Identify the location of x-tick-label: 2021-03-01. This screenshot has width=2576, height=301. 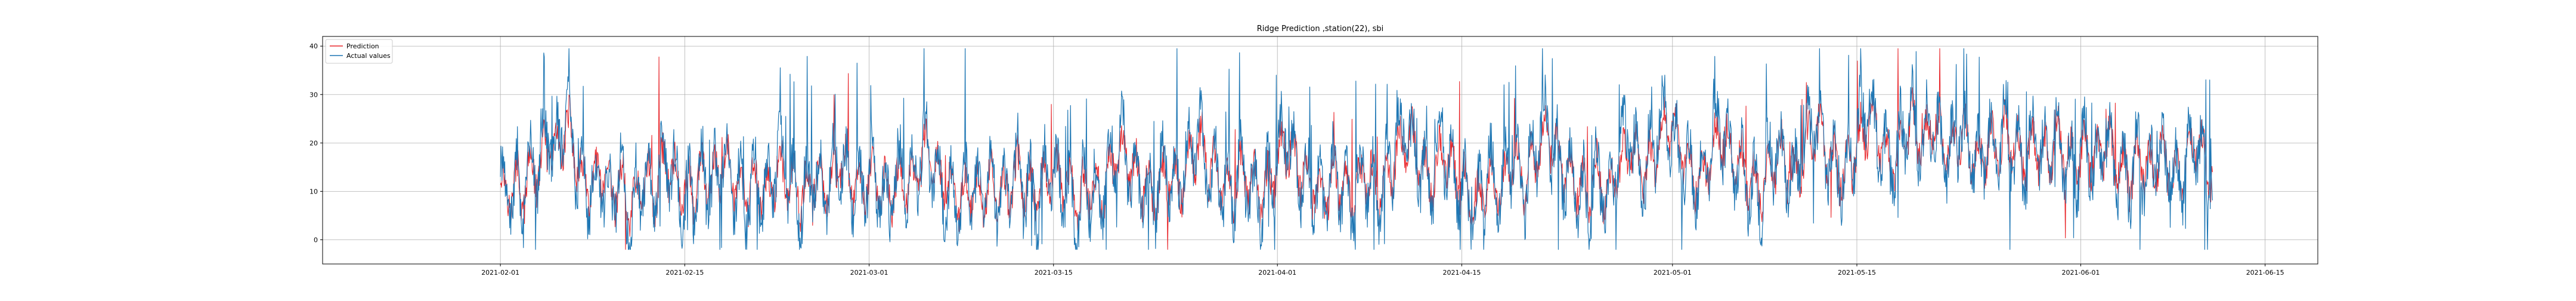
(869, 273).